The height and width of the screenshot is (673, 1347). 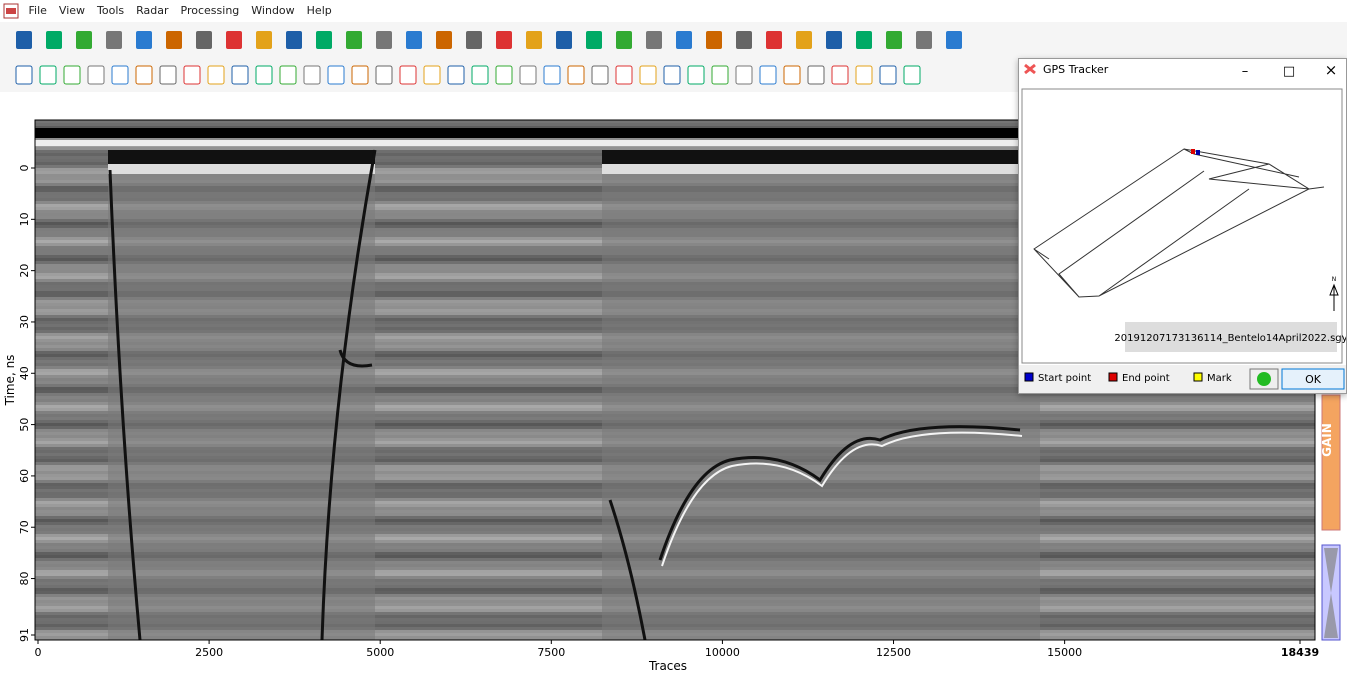 I want to click on menu-item: Help, so click(x=319, y=10).